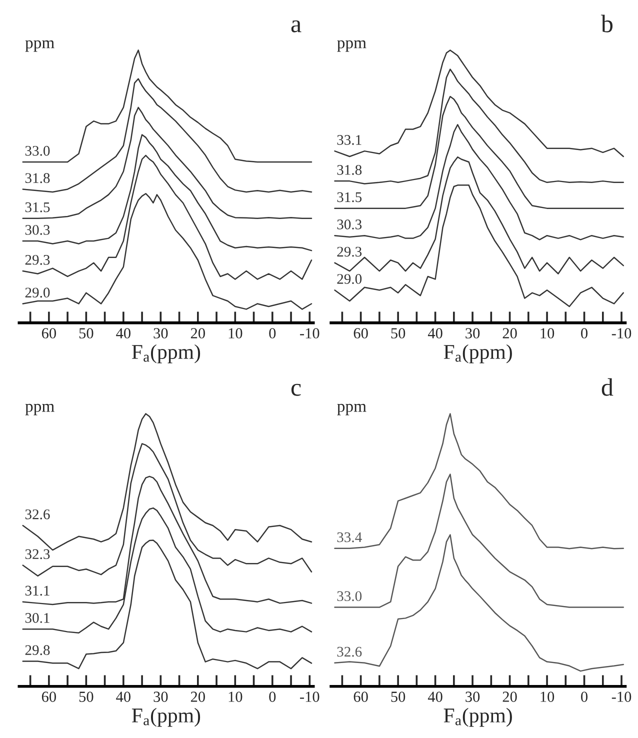 This screenshot has width=638, height=738. Describe the element at coordinates (608, 387) in the screenshot. I see `chart-title: d` at that location.